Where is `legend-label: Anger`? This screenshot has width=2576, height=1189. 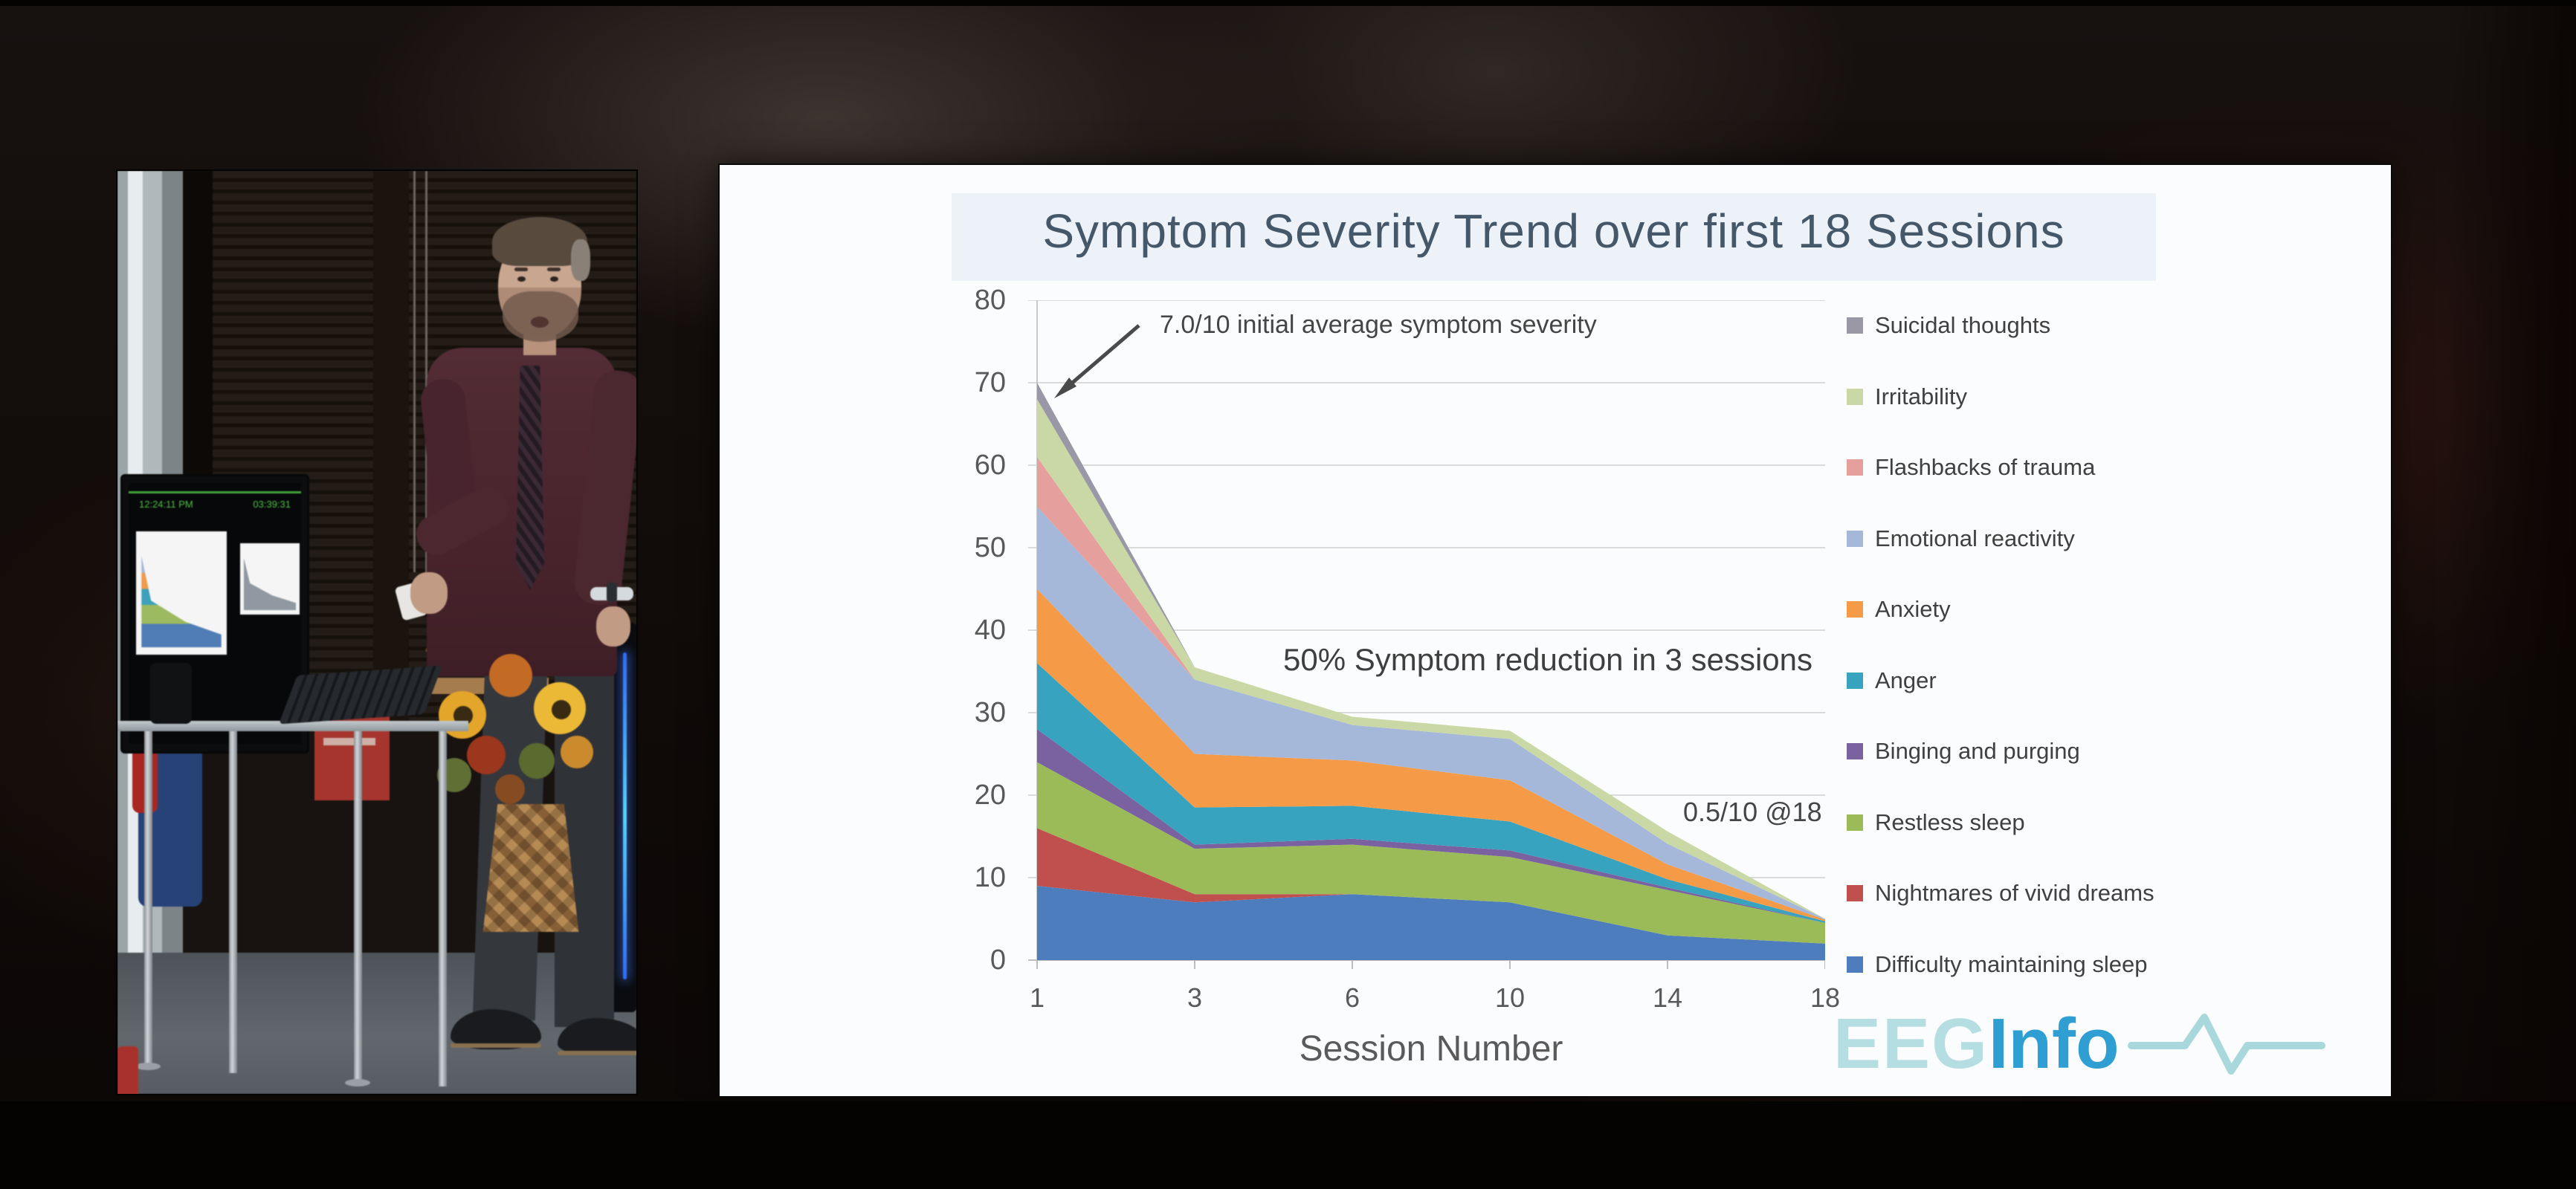
legend-label: Anger is located at coordinates (1906, 680).